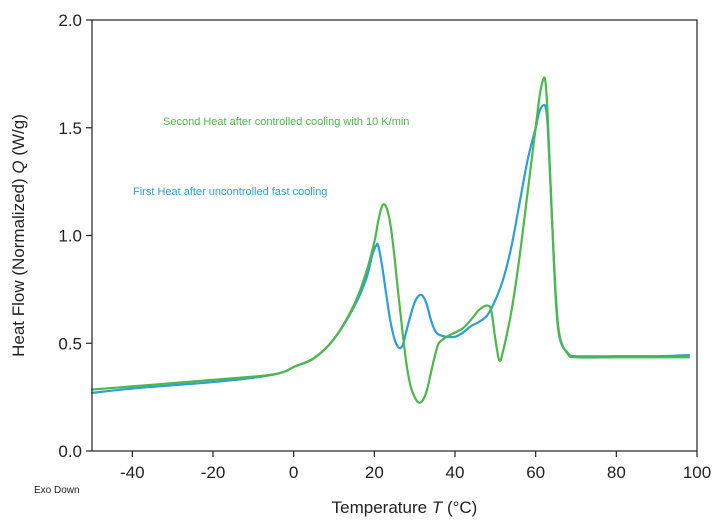  What do you see at coordinates (455, 472) in the screenshot?
I see `x-tick-label: 40` at bounding box center [455, 472].